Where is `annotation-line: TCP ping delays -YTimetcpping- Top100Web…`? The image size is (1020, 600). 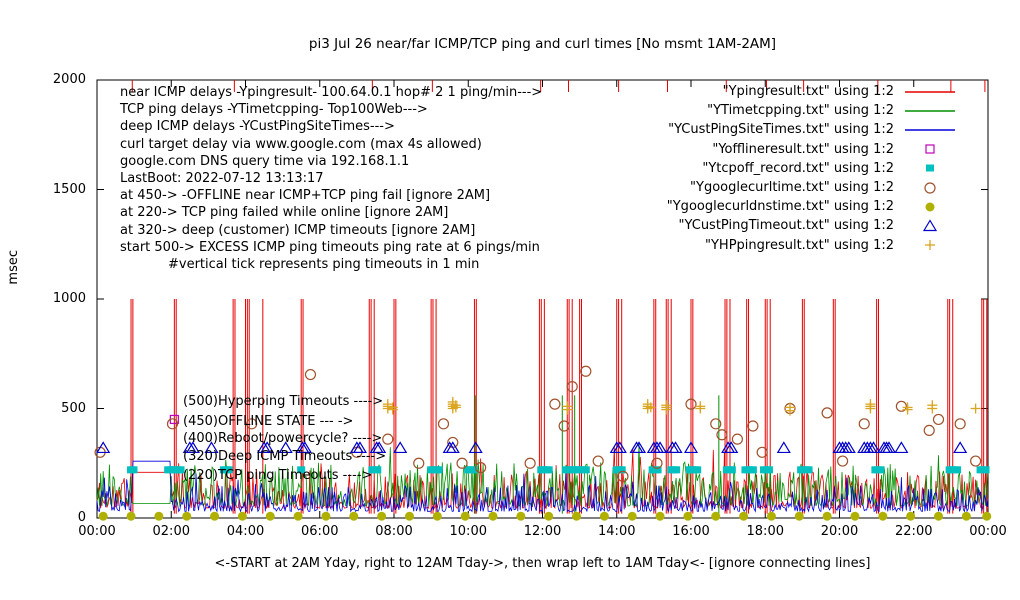
annotation-line: TCP ping delays -YTimetcpping- Top100Web… is located at coordinates (274, 110).